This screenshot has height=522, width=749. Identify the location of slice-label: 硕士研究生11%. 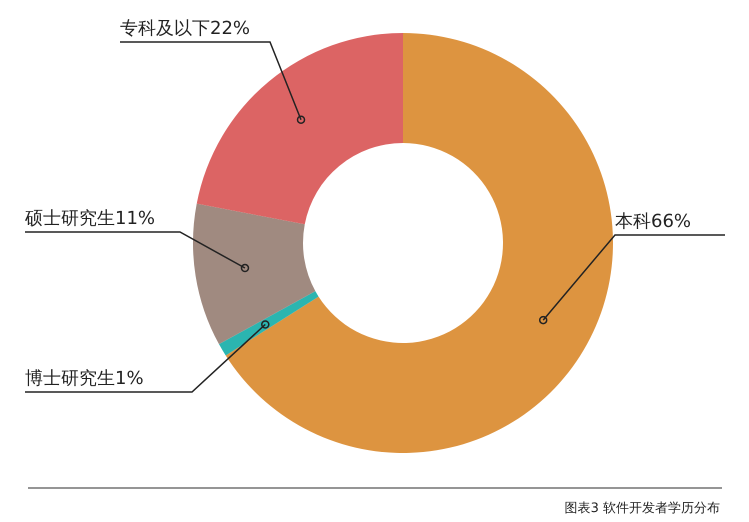
(90, 218).